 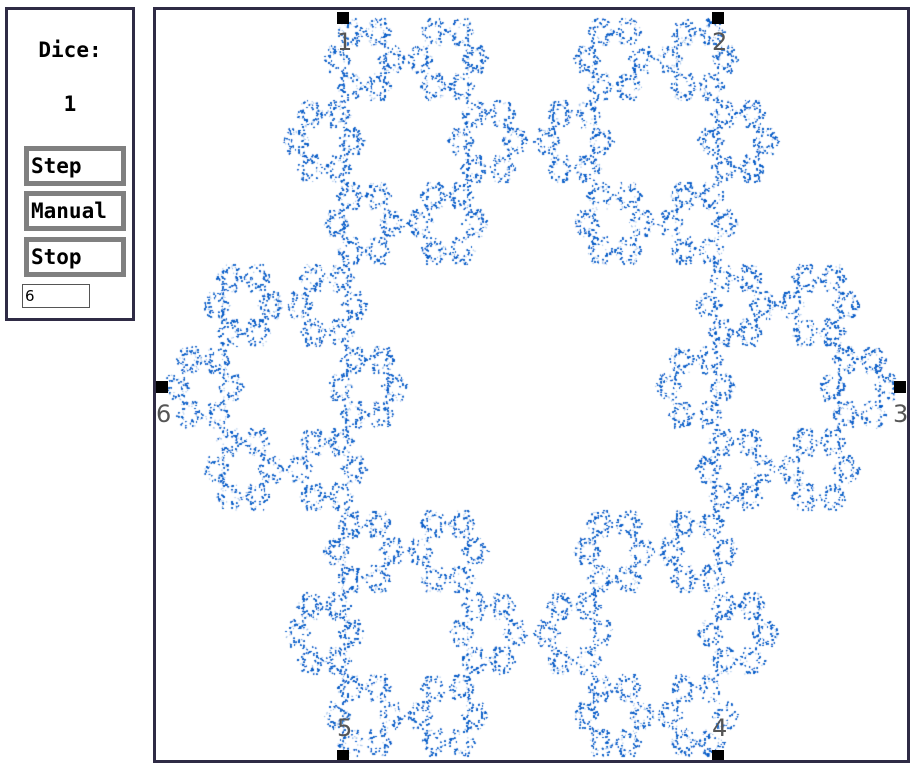 I want to click on vertex-6-label: 6, so click(x=164, y=414).